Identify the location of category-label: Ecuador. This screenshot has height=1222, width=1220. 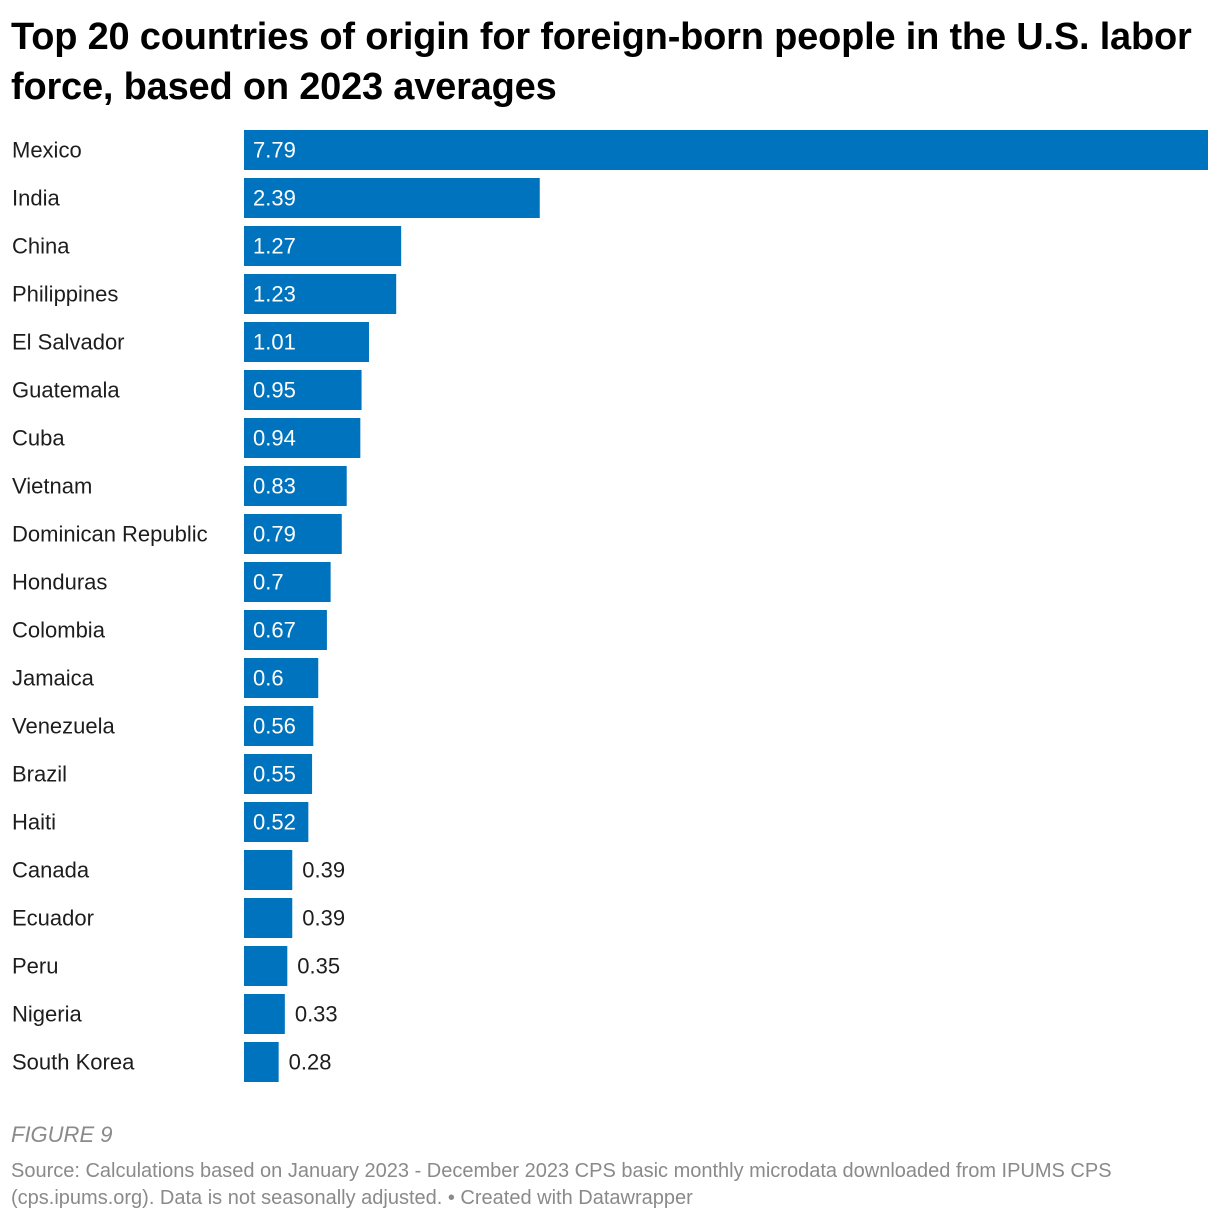
(53, 918).